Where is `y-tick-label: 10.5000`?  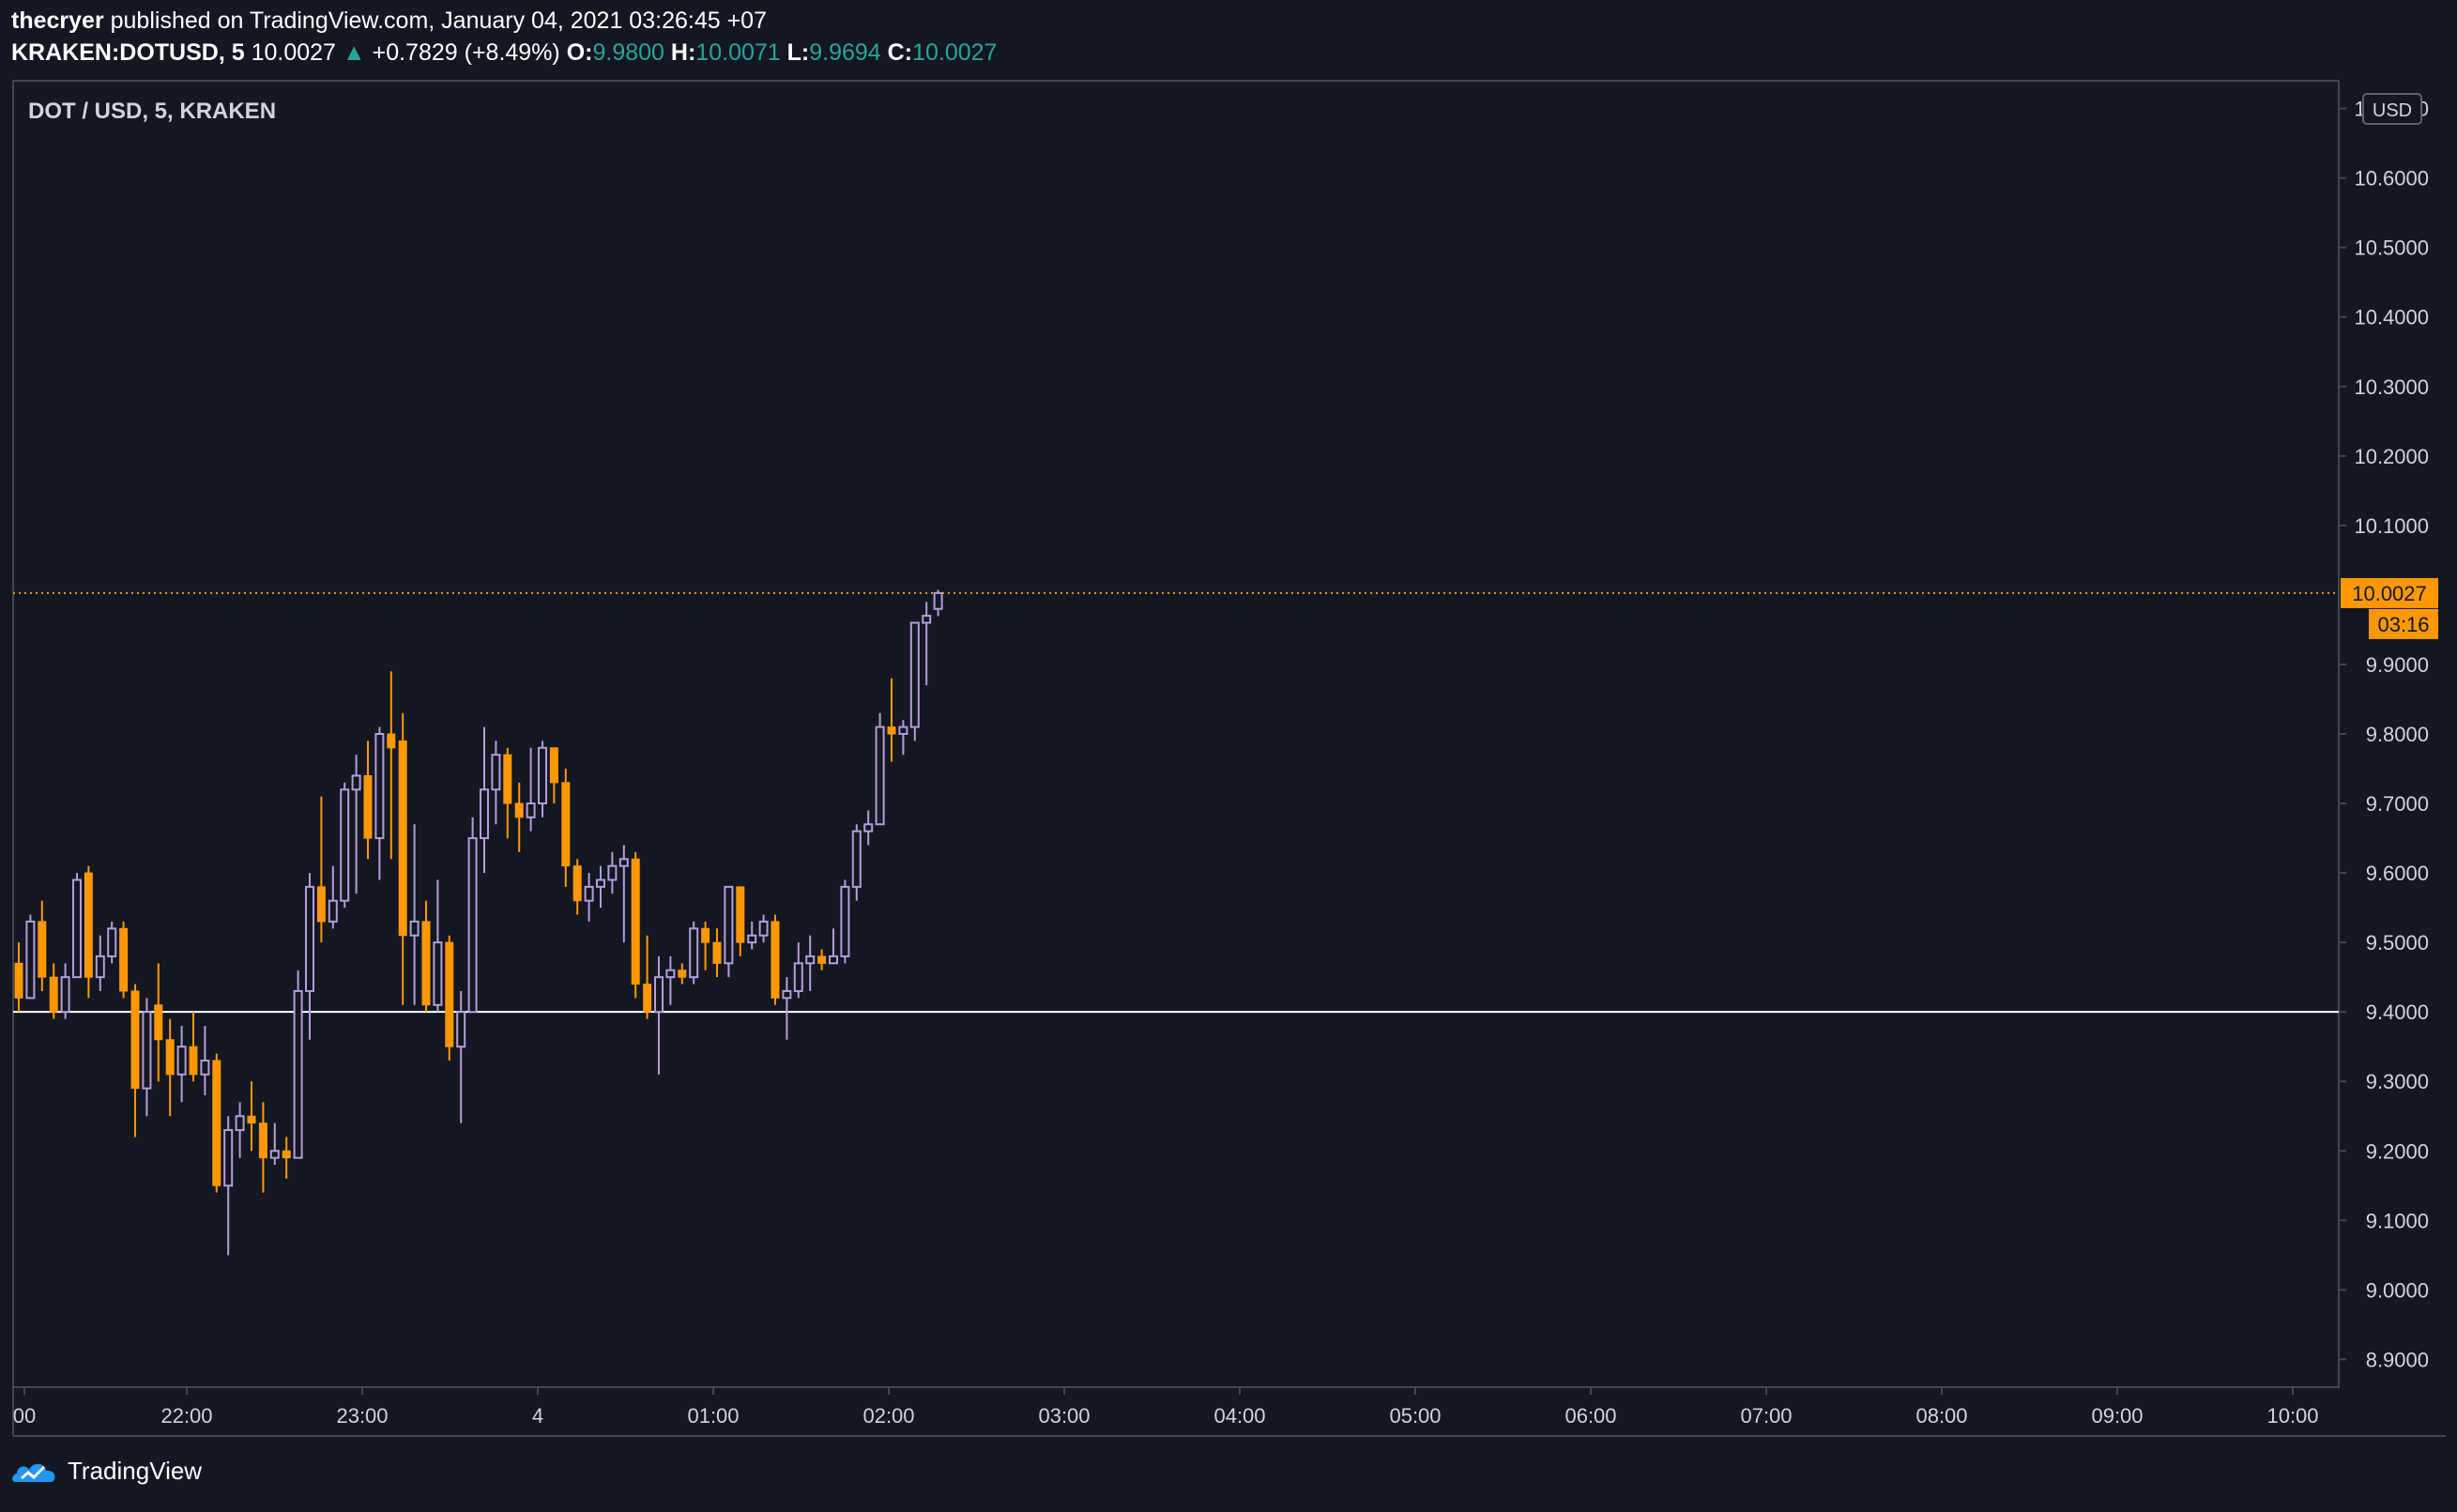 y-tick-label: 10.5000 is located at coordinates (2391, 248).